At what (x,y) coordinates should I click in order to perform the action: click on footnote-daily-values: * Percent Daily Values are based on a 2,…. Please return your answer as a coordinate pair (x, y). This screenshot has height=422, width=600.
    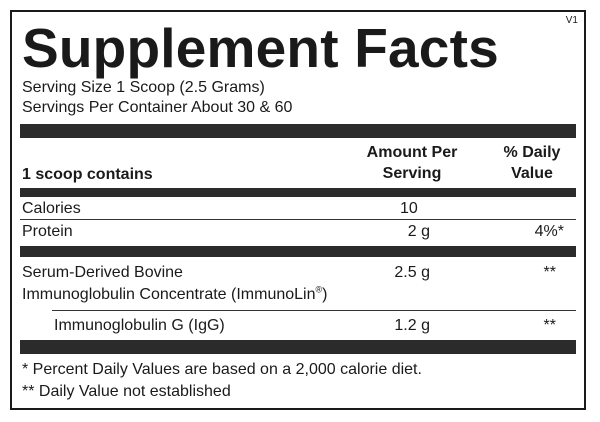
    Looking at the image, I should click on (222, 369).